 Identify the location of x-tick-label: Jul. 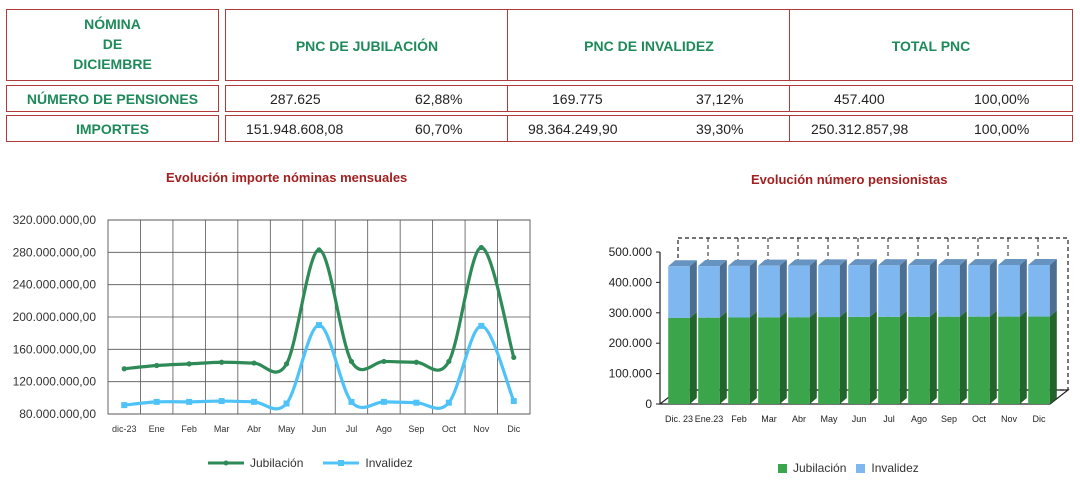
(889, 419).